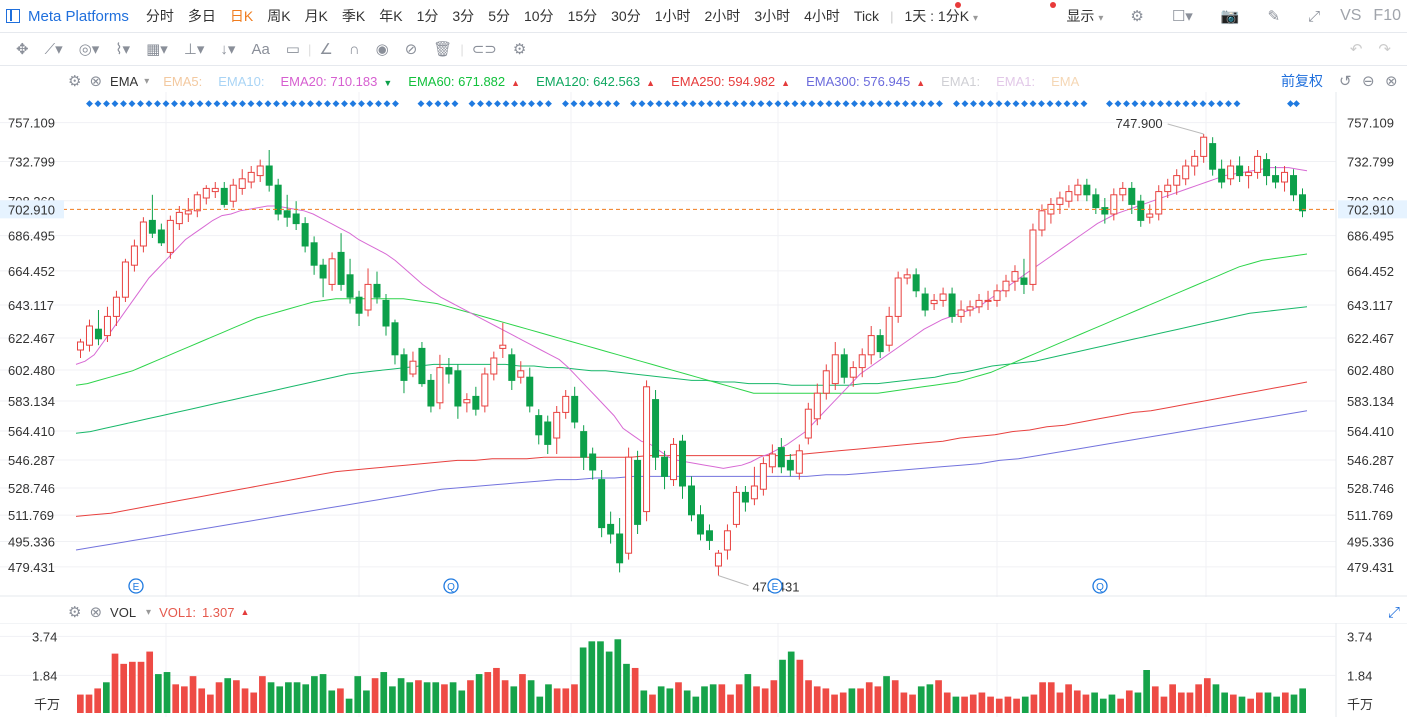 The height and width of the screenshot is (717, 1407). I want to click on wave-tool-icon: ⌇▾, so click(123, 49).